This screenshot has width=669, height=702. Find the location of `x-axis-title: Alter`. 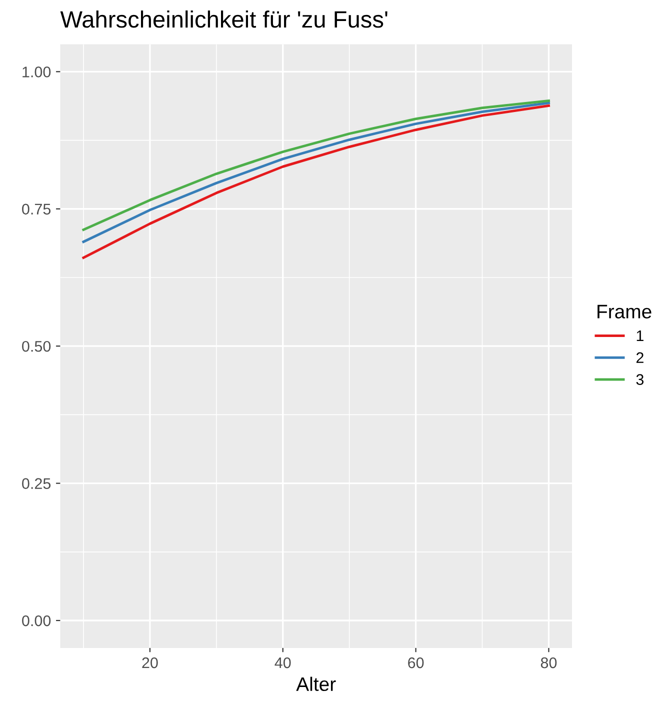

x-axis-title: Alter is located at coordinates (316, 684).